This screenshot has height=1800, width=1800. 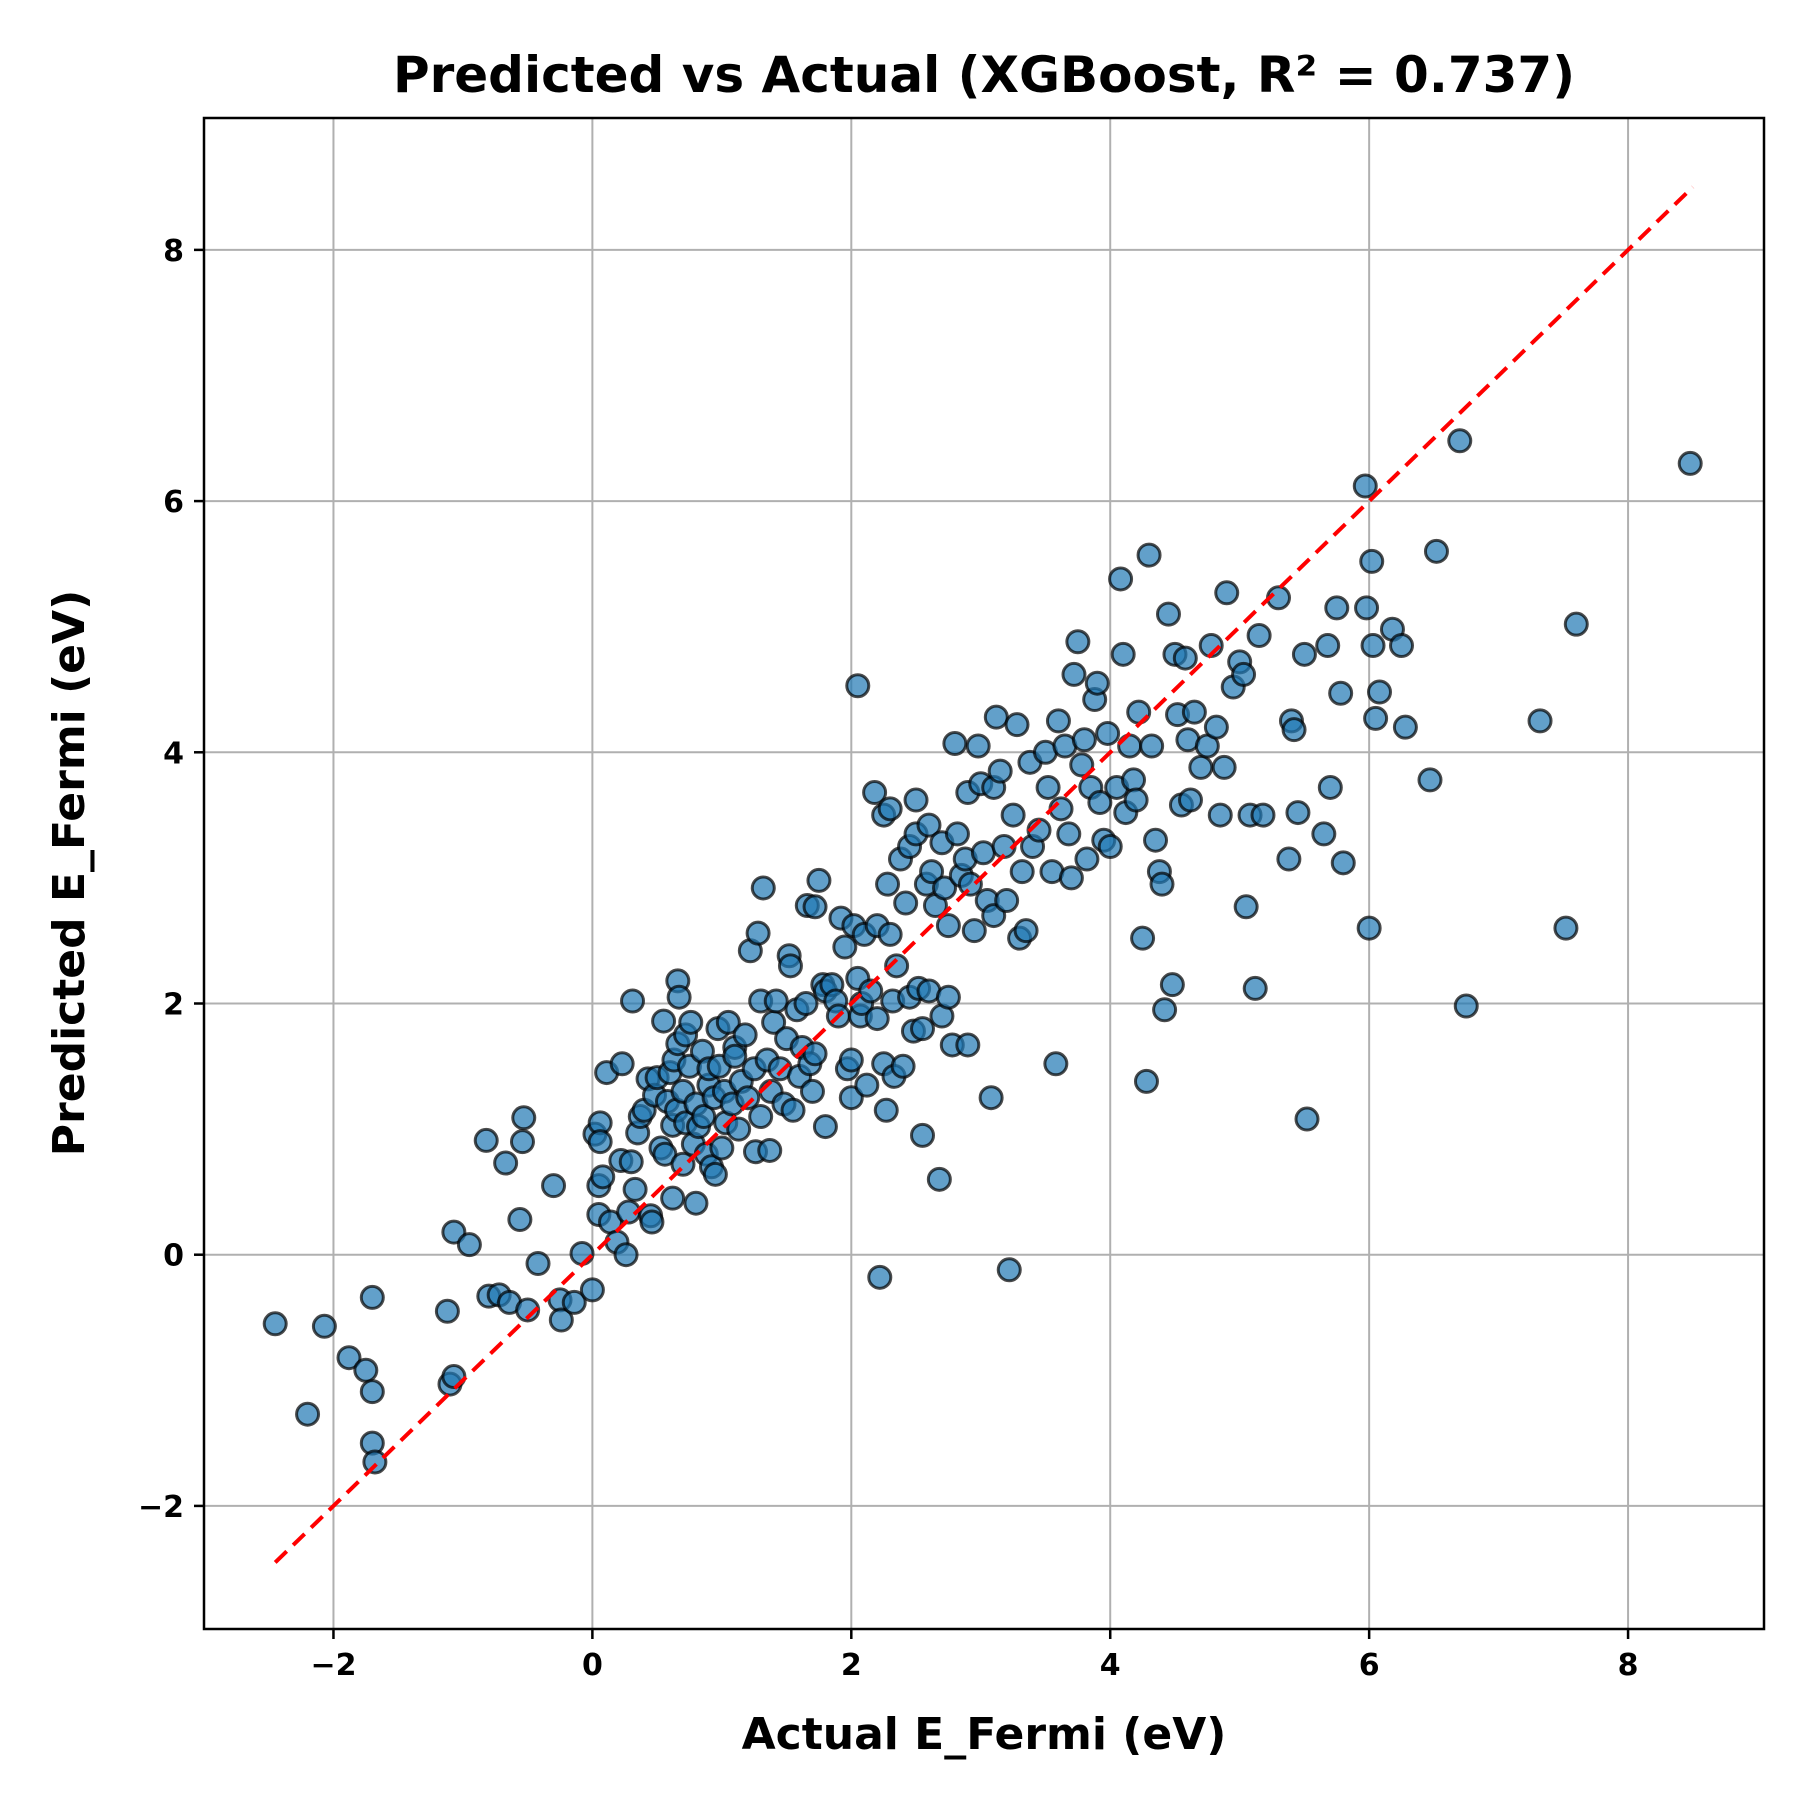 I want to click on y-tick-label: 2, so click(x=173, y=1004).